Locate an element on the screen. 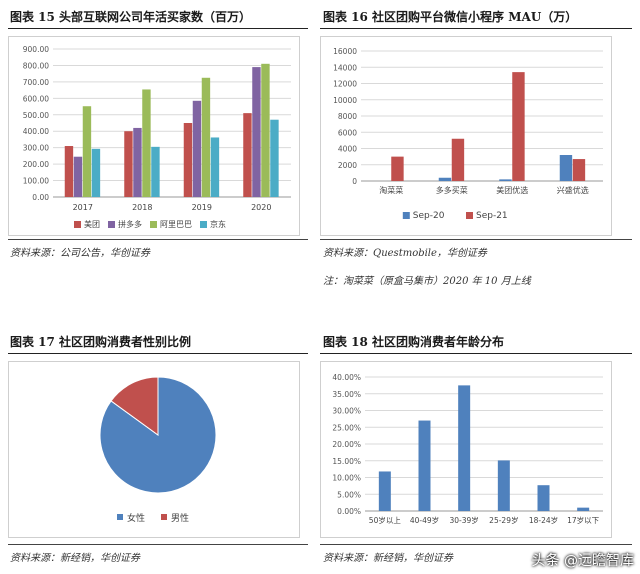 This screenshot has height=574, width=640. y-tick-label: 100.00 is located at coordinates (36, 181).